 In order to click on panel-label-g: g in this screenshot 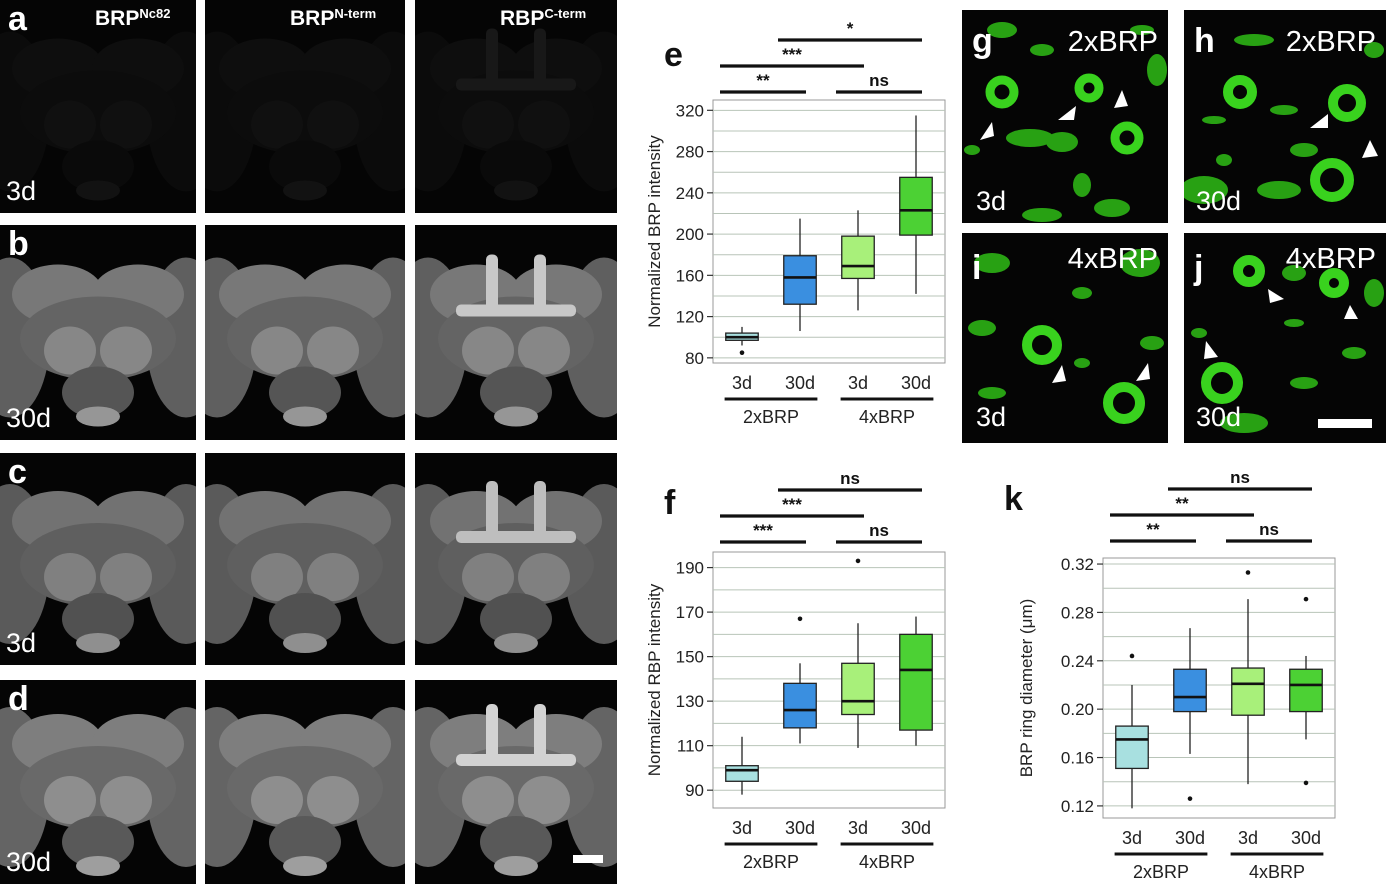, I will do `click(982, 41)`.